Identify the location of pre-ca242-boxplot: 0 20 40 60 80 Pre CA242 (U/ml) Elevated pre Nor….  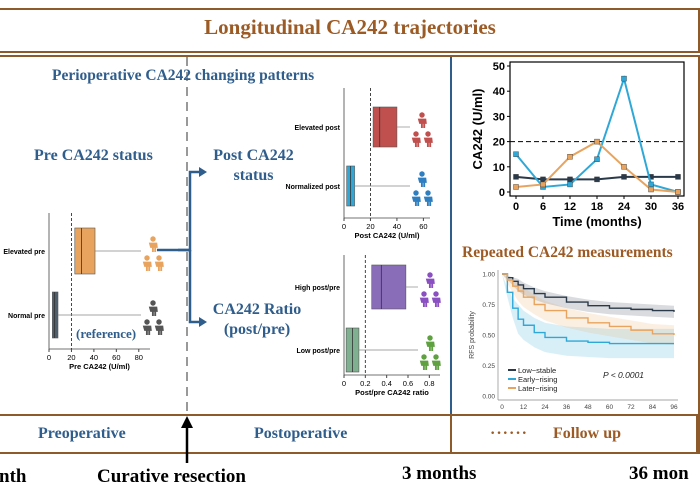
(83, 292).